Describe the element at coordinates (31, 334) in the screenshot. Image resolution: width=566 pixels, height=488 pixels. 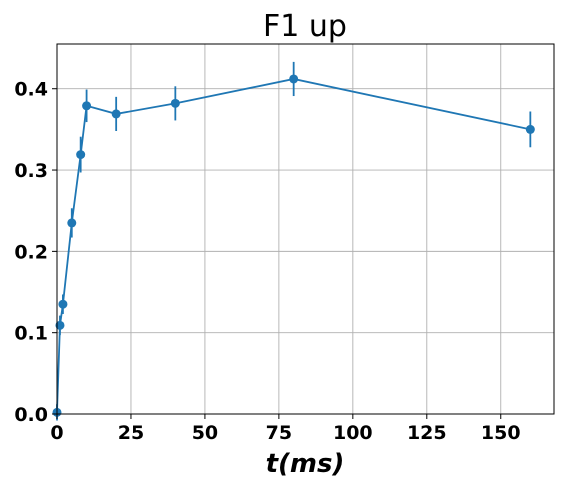
I see `y-tick-label: 0.1` at that location.